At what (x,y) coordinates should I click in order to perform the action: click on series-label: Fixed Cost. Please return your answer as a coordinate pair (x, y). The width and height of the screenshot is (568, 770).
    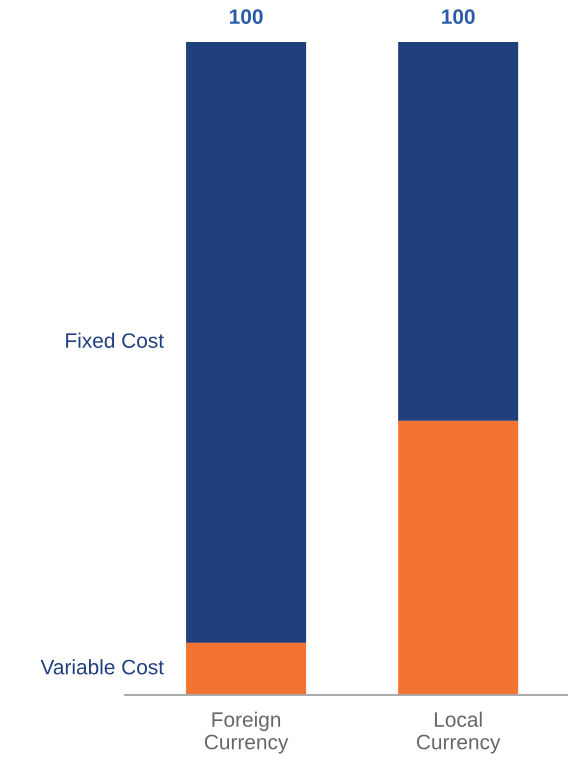
    Looking at the image, I should click on (115, 340).